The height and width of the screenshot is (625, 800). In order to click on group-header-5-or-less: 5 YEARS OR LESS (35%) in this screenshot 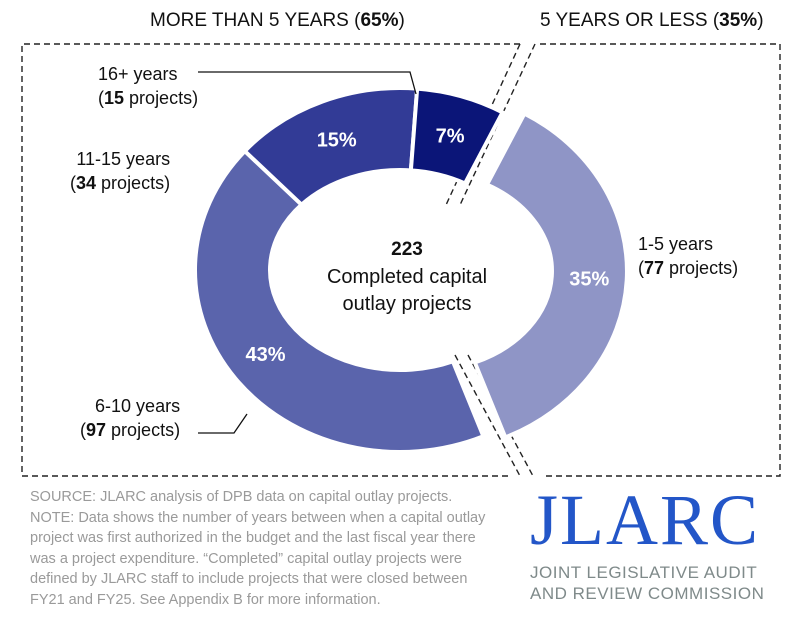, I will do `click(652, 20)`.